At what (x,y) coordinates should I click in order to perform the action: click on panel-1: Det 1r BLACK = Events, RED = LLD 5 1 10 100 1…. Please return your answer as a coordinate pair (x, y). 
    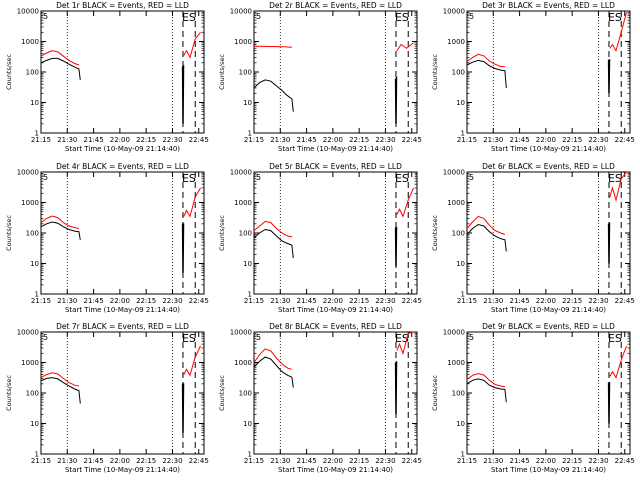
    Looking at the image, I should click on (107, 77).